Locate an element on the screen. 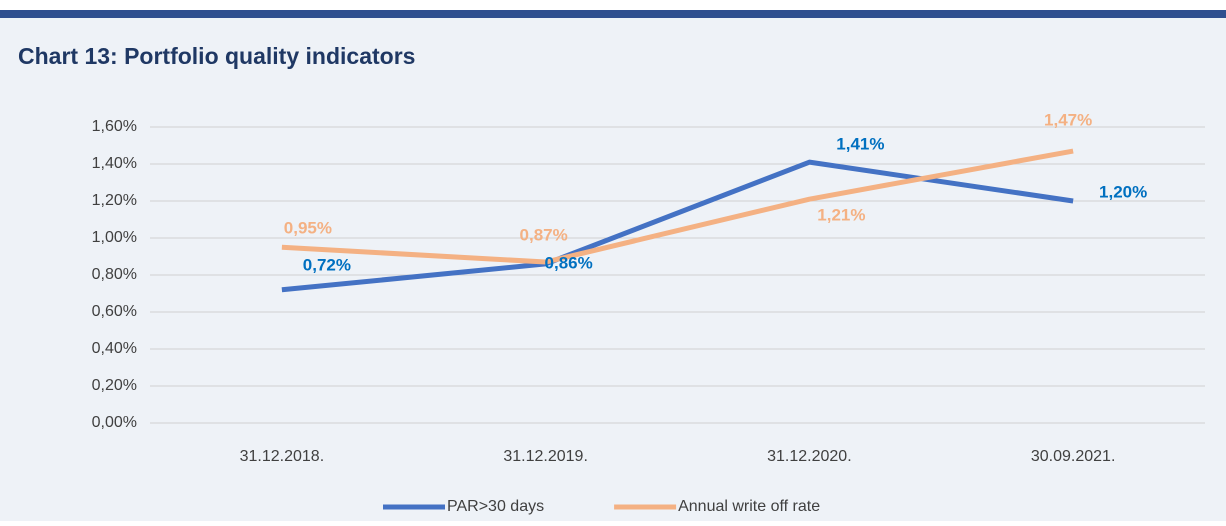  data-label: 1,21% is located at coordinates (841, 215).